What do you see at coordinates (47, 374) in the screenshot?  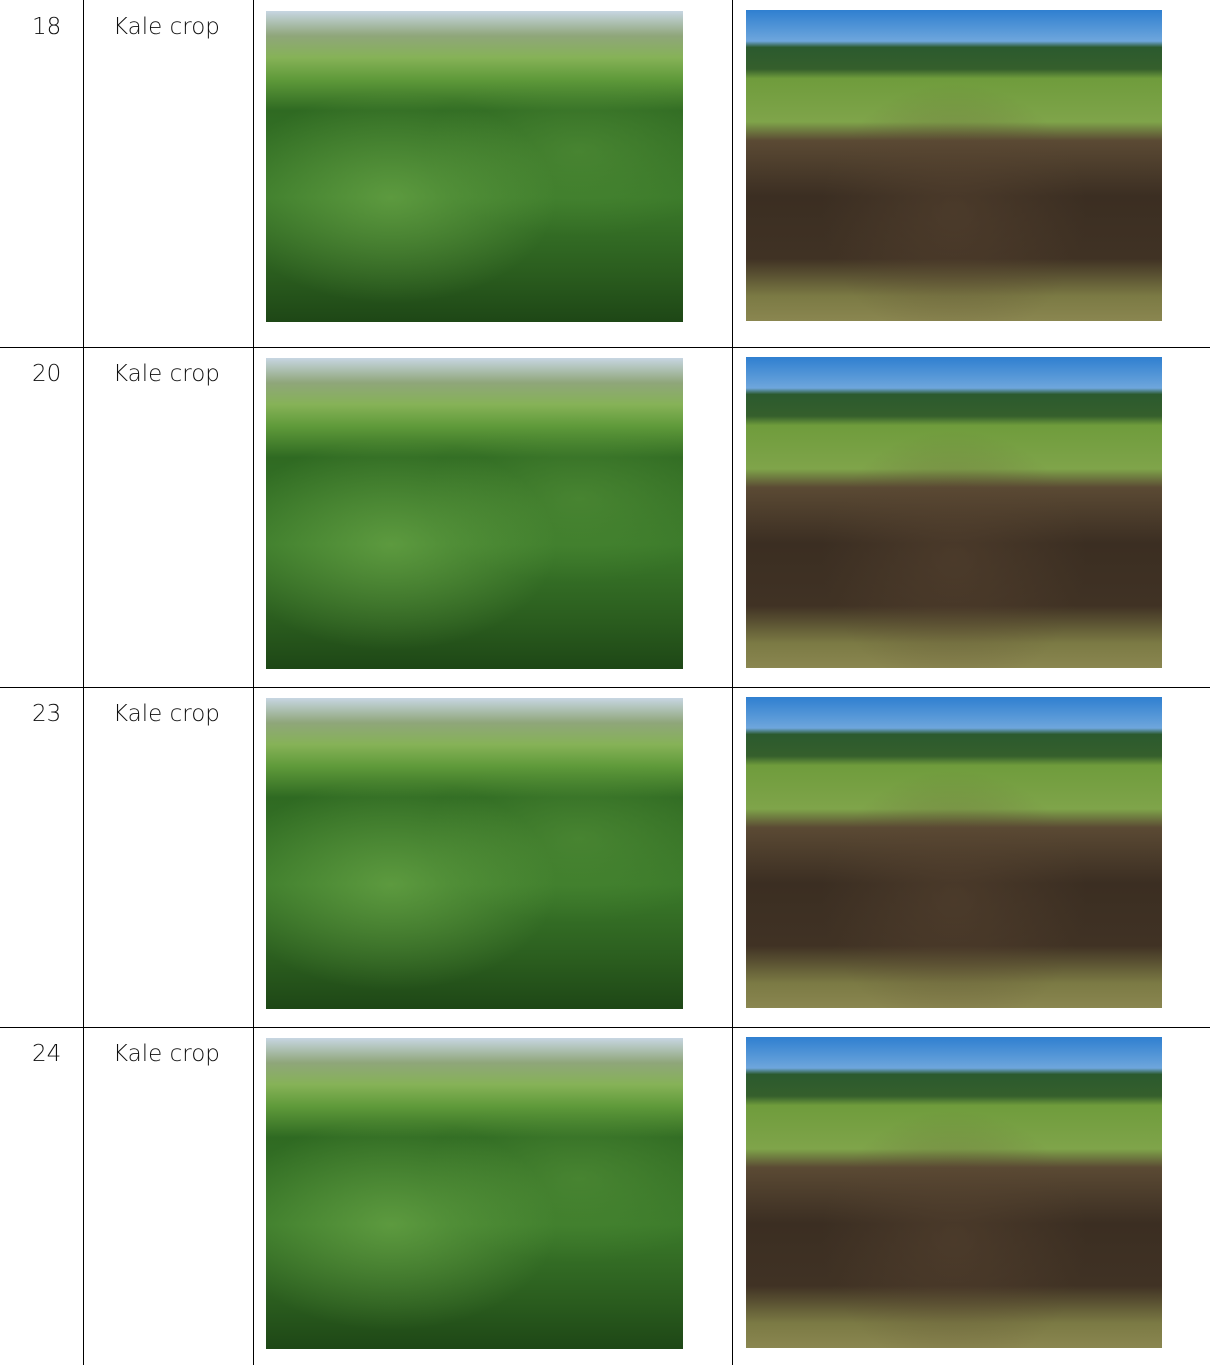 I see `row-number: 20` at bounding box center [47, 374].